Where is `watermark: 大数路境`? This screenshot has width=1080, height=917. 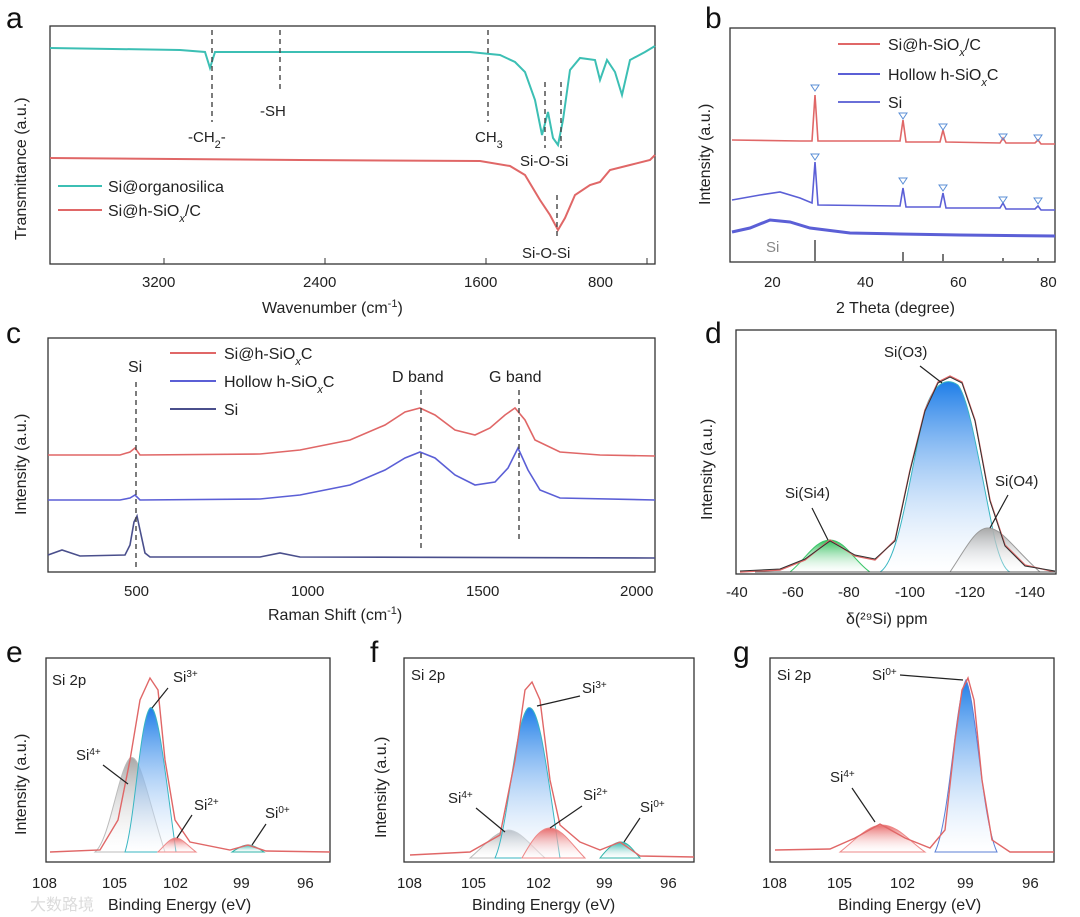 watermark: 大数路境 is located at coordinates (62, 904).